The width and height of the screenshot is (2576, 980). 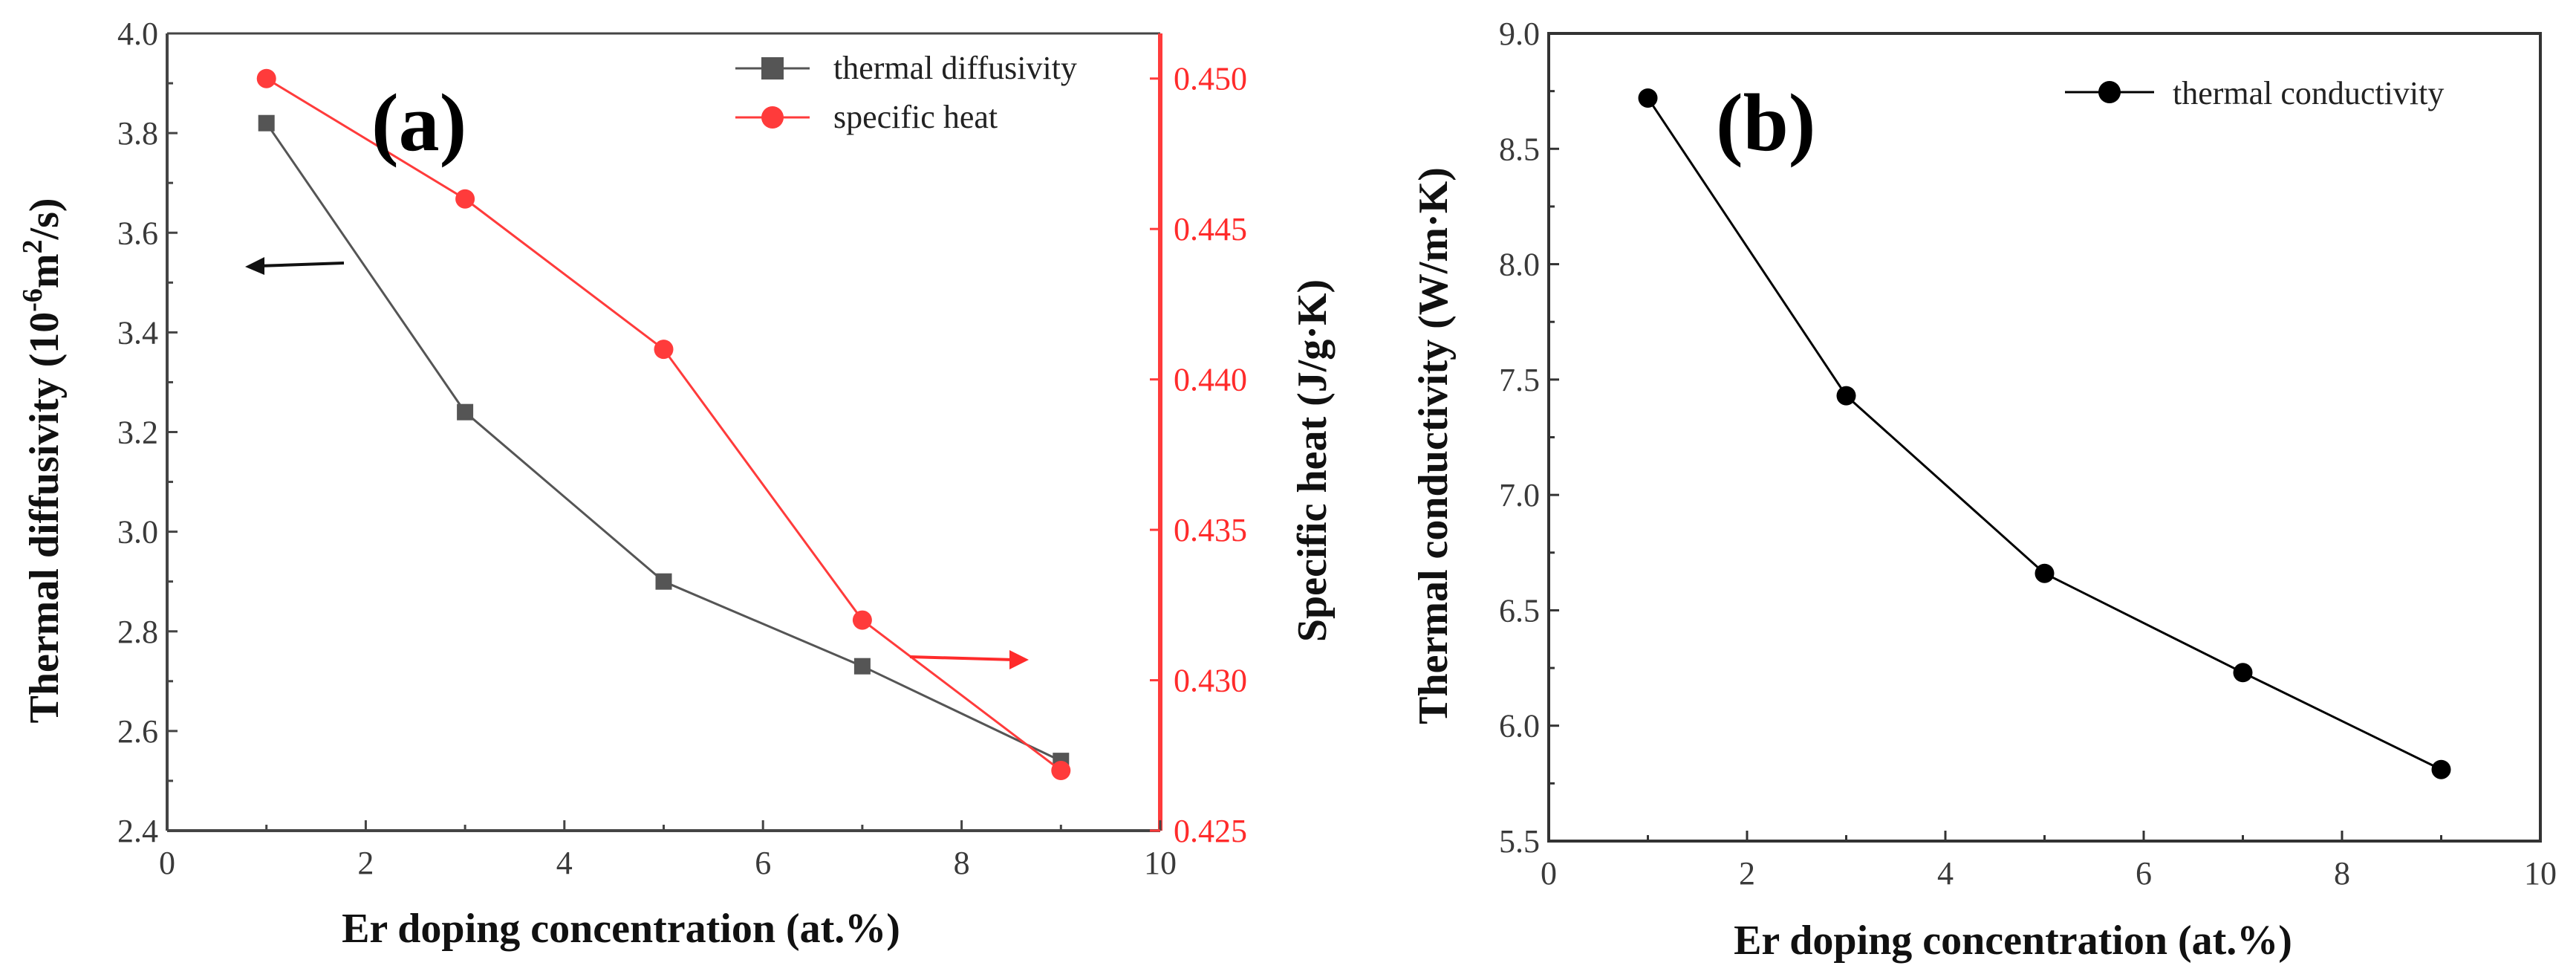 What do you see at coordinates (137, 233) in the screenshot?
I see `panel-a-y-tick-label: 3.6` at bounding box center [137, 233].